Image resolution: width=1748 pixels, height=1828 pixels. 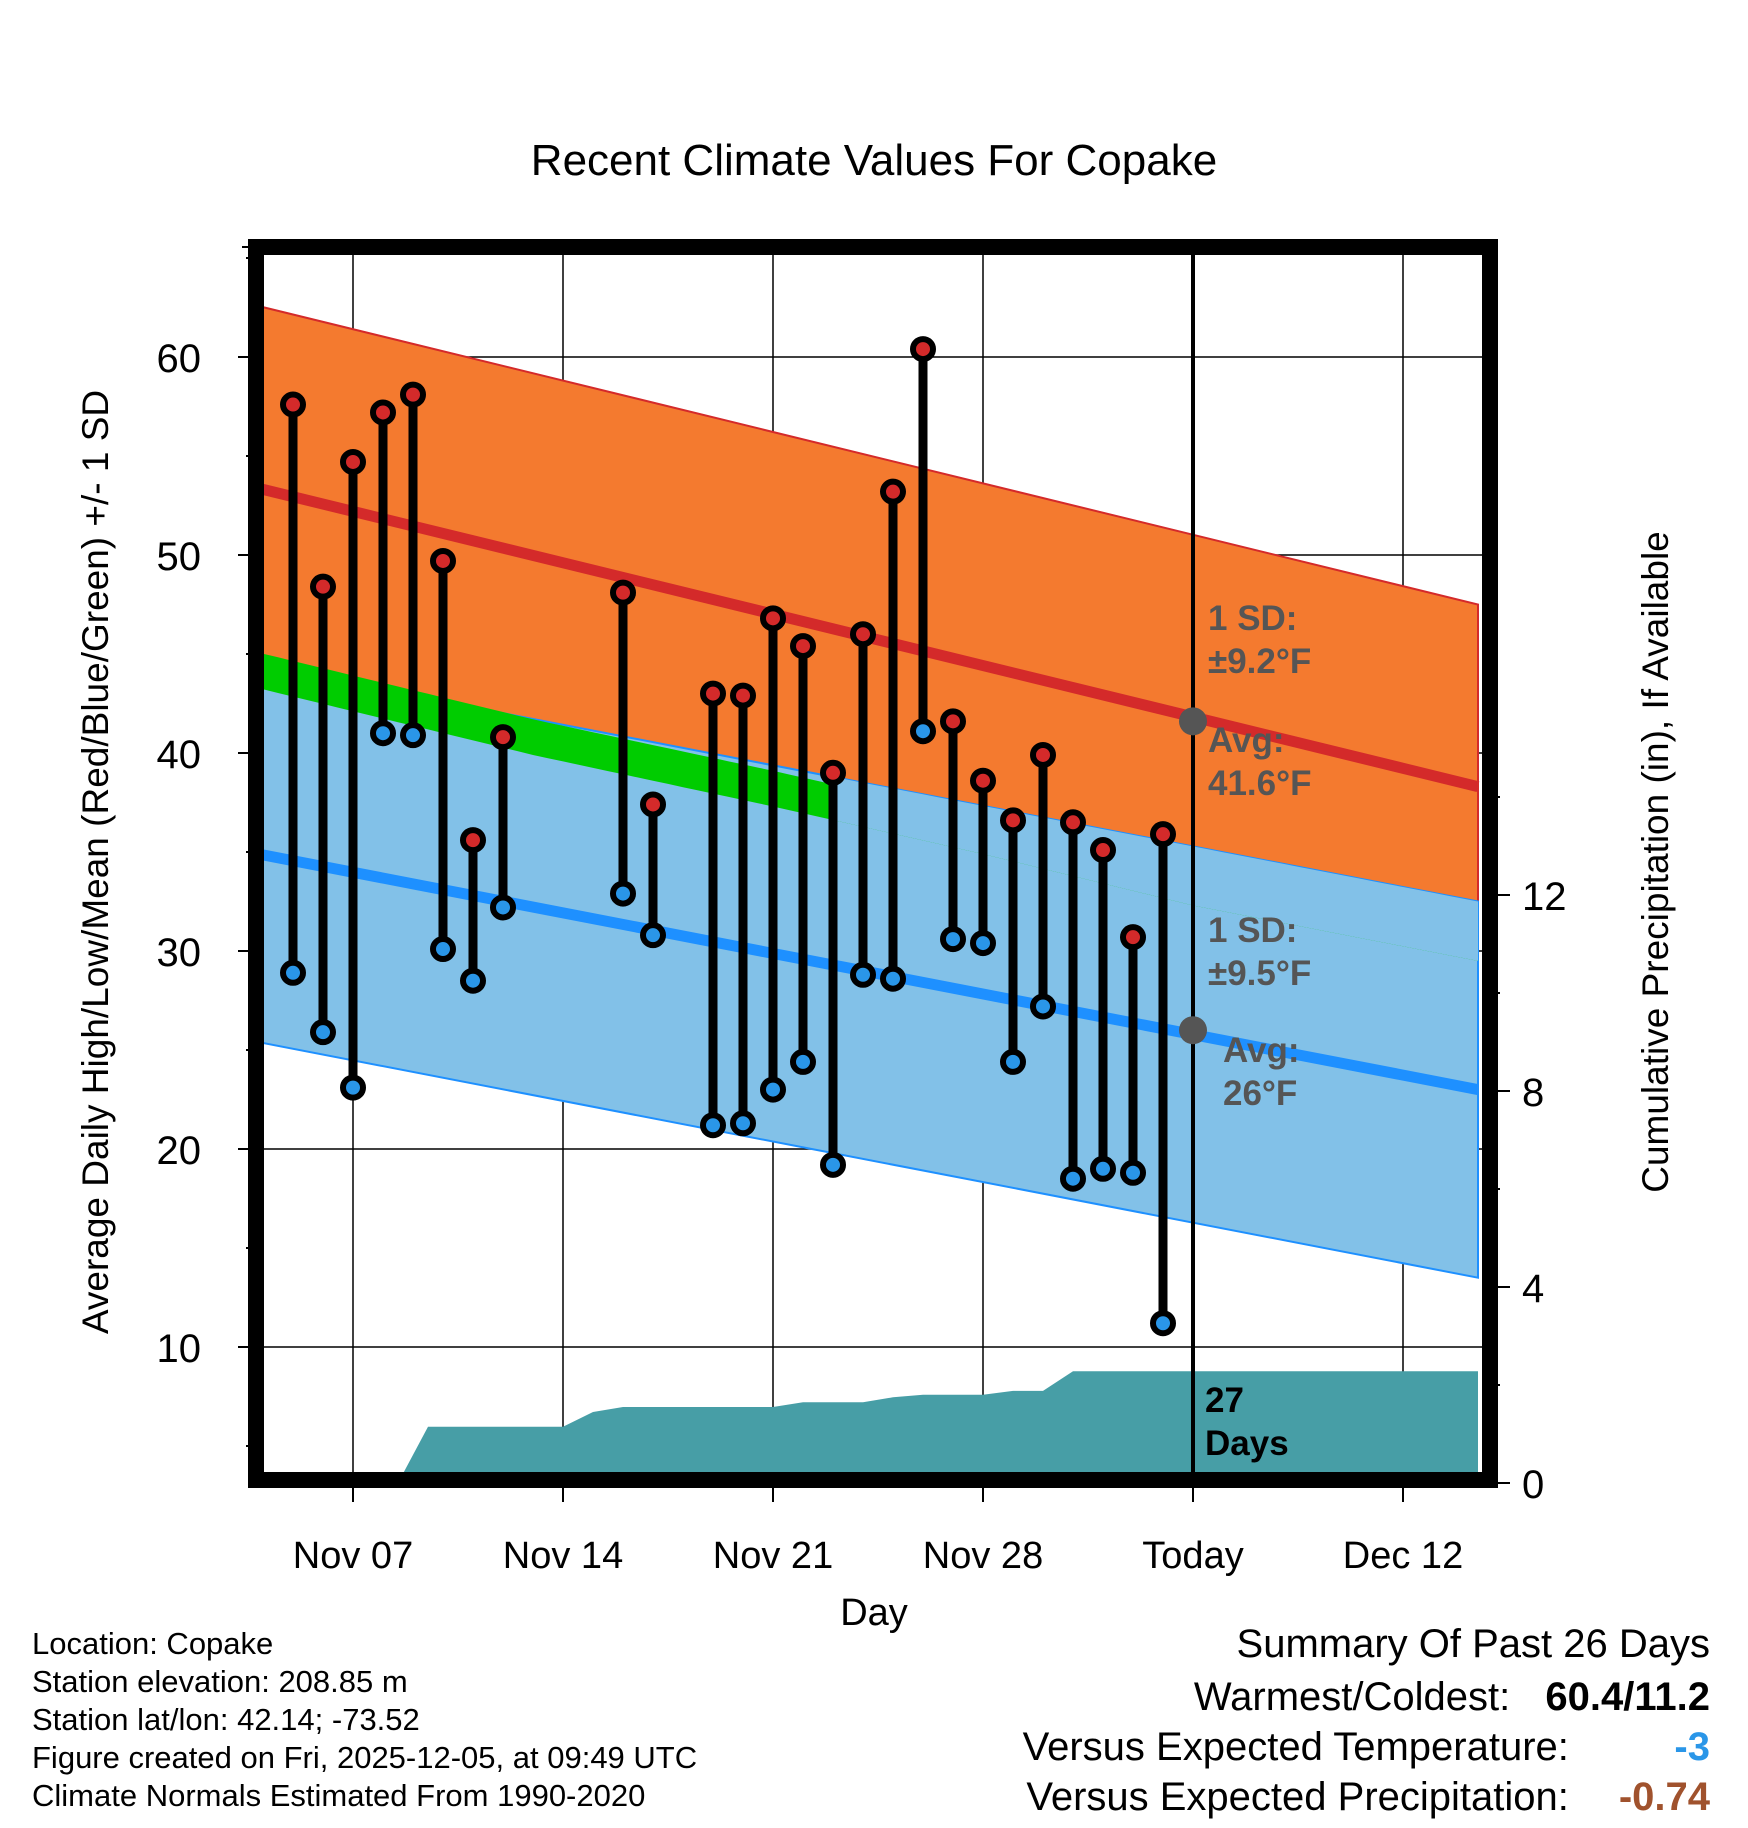 What do you see at coordinates (179, 359) in the screenshot?
I see `y-tick-label: 60` at bounding box center [179, 359].